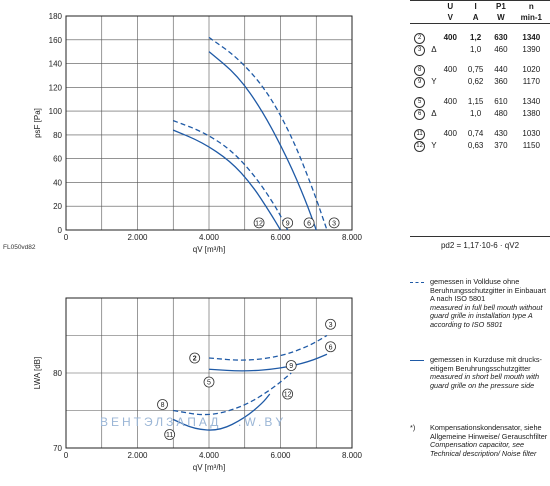 This screenshot has height=486, width=550. I want to click on speed-value: 1020, so click(531, 69).